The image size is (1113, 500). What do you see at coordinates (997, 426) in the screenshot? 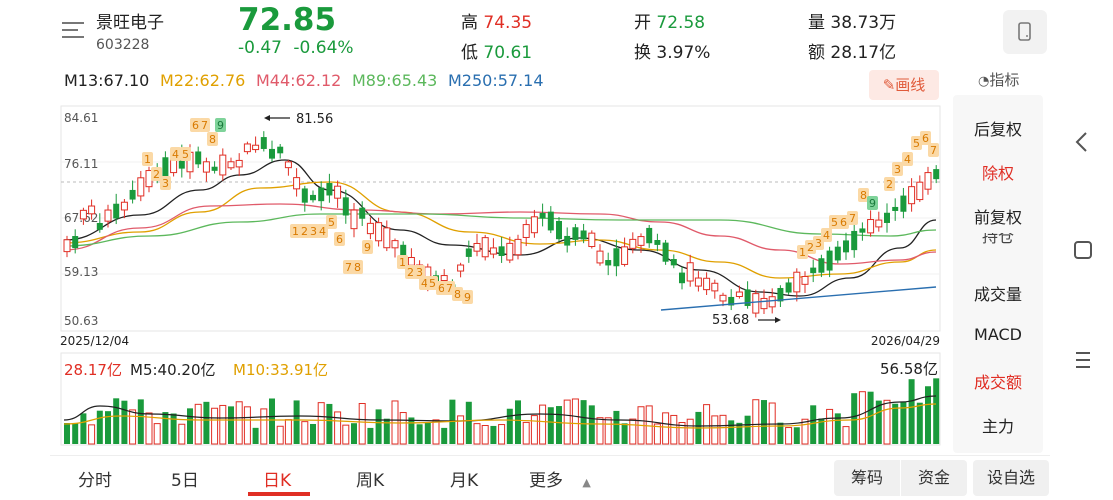
I see `menu-item-zhuli: 主力` at bounding box center [997, 426].